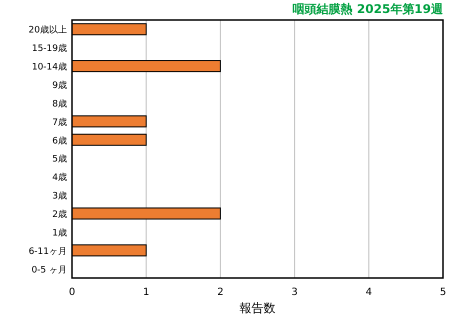 The height and width of the screenshot is (321, 460). Describe the element at coordinates (47, 251) in the screenshot. I see `y-tick-label: 6-11ヶ月` at that location.